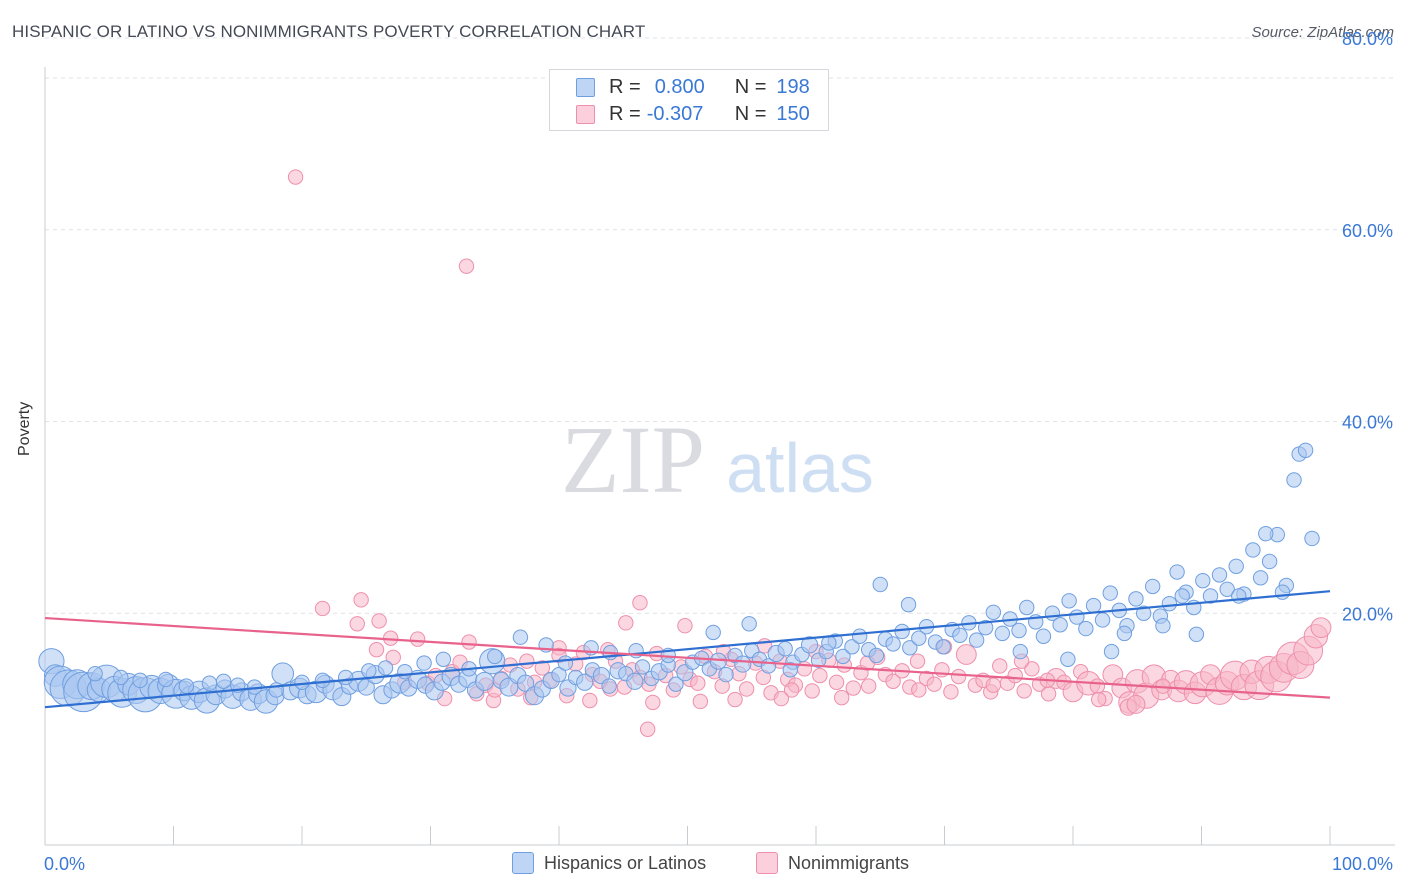 This screenshot has width=1406, height=892. What do you see at coordinates (1322, 32) in the screenshot?
I see `source-credit: Source: ZipAtlas.com` at bounding box center [1322, 32].